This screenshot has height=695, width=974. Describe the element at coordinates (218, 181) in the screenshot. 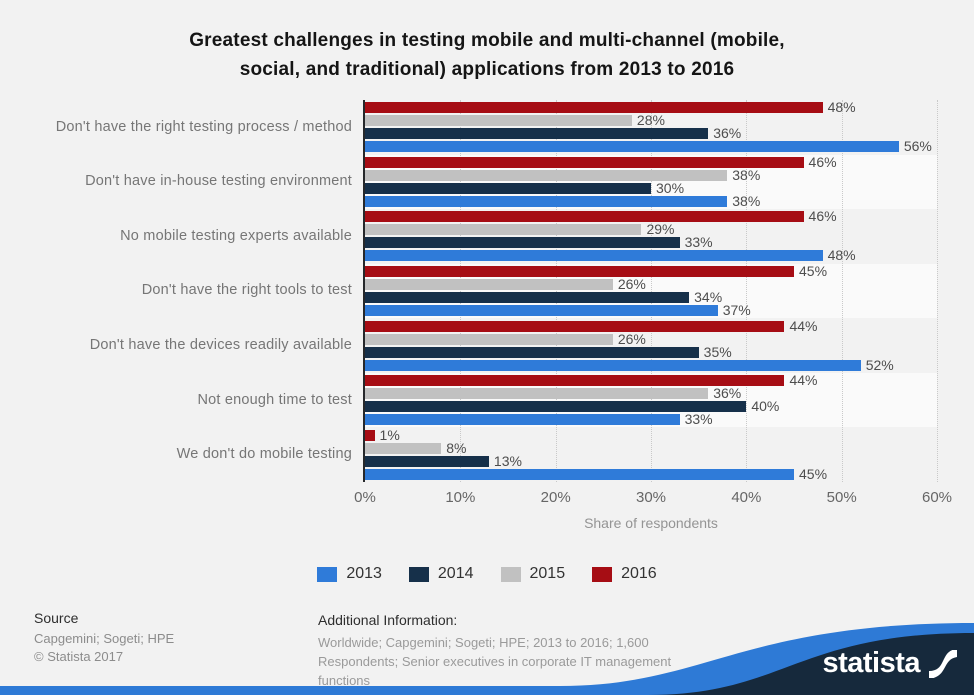

I see `category-label: Don't have in-house testing environment` at that location.